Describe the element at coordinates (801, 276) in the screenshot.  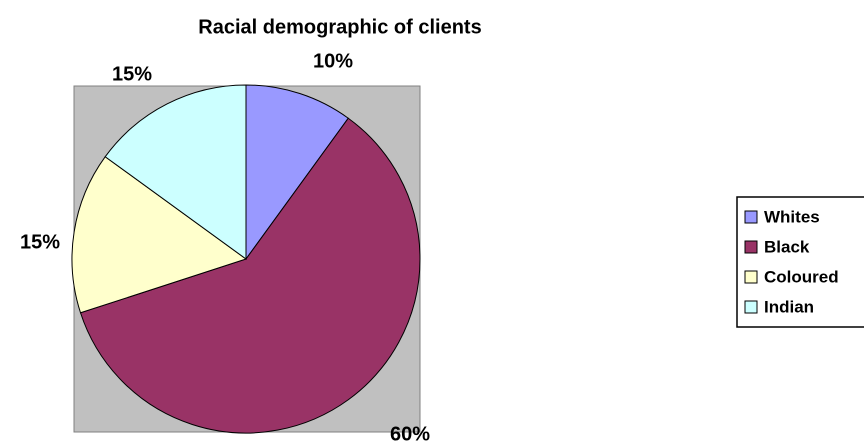
I see `legend-label: Coloured` at that location.